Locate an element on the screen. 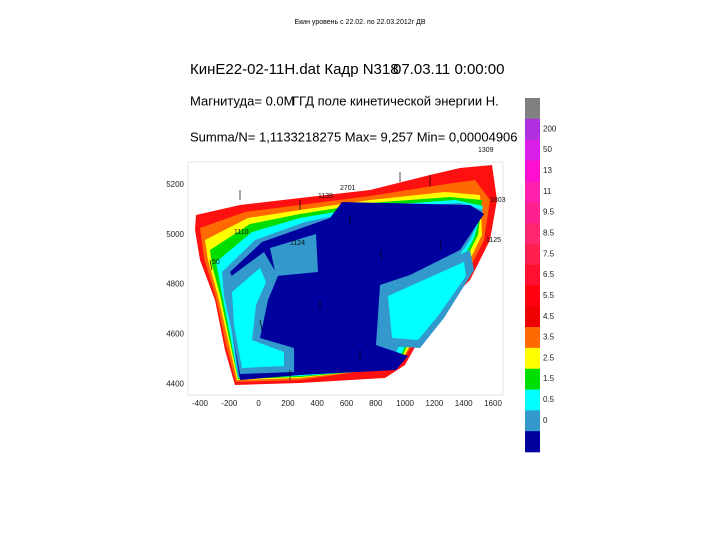 The image size is (720, 540). x-tick-label: -400 is located at coordinates (200, 403).